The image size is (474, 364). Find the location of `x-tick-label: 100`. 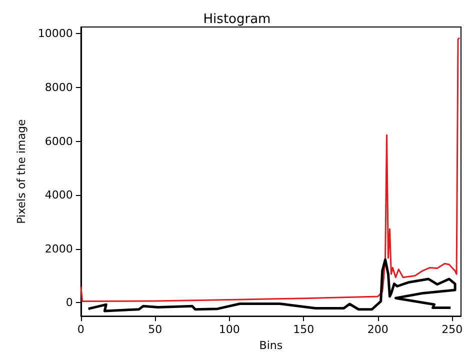

x-tick-label: 100 is located at coordinates (229, 329).